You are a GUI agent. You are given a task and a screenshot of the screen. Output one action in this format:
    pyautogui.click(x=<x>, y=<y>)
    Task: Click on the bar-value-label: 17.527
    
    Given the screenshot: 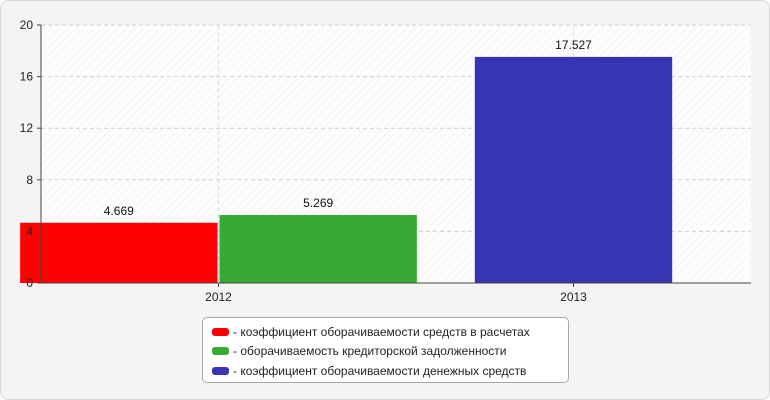 What is the action you would take?
    pyautogui.click(x=573, y=45)
    